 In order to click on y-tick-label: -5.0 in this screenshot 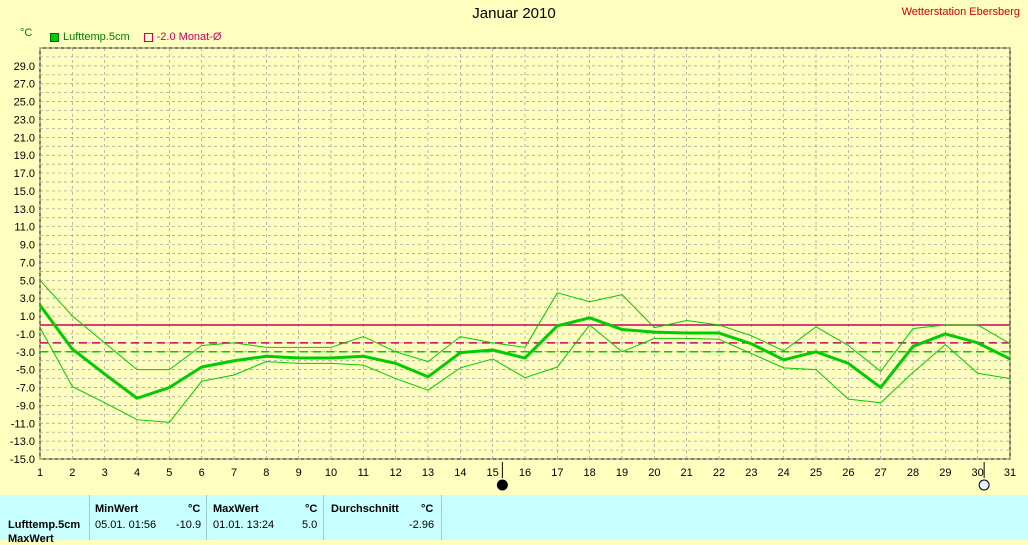, I will do `click(25, 371)`.